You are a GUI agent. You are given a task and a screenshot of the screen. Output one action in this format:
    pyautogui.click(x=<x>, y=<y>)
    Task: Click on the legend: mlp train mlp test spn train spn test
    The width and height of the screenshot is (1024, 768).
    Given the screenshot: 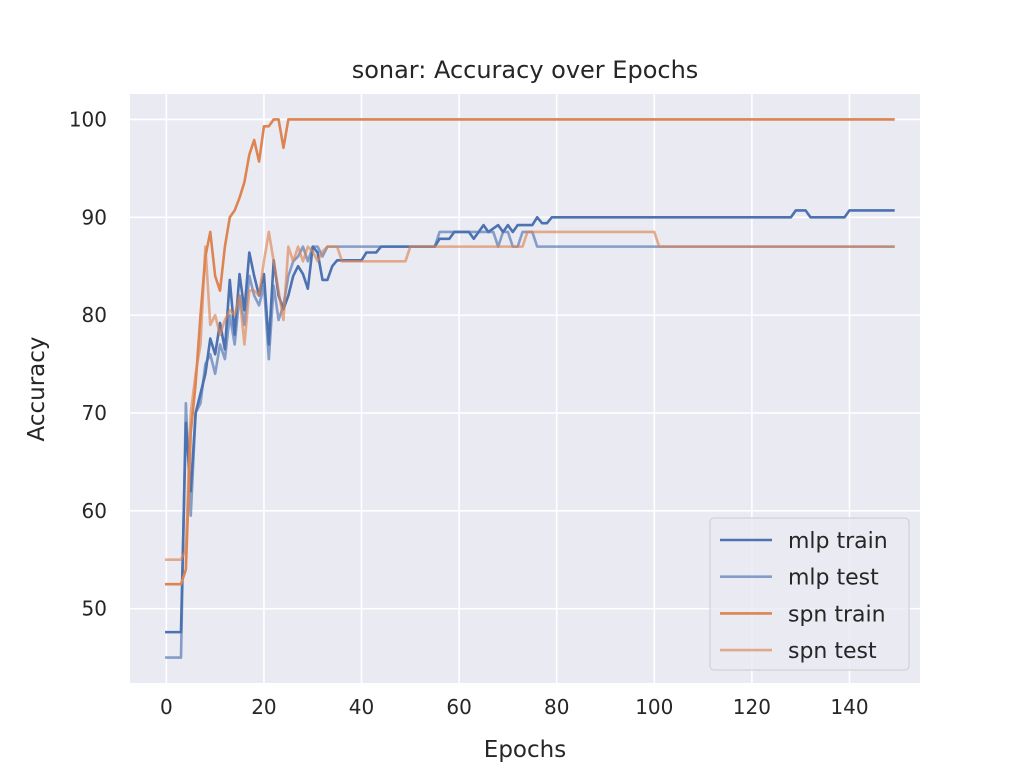 What is the action you would take?
    pyautogui.click(x=809, y=594)
    